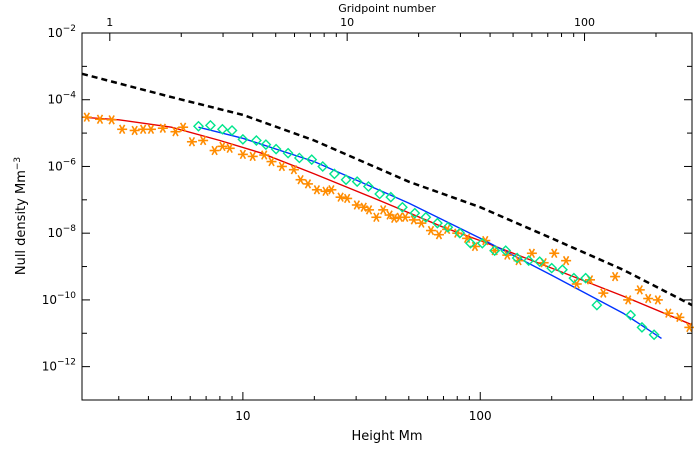 The image size is (694, 450). I want to click on y-axis-title-group: Null density Mm−3, so click(21, 216).